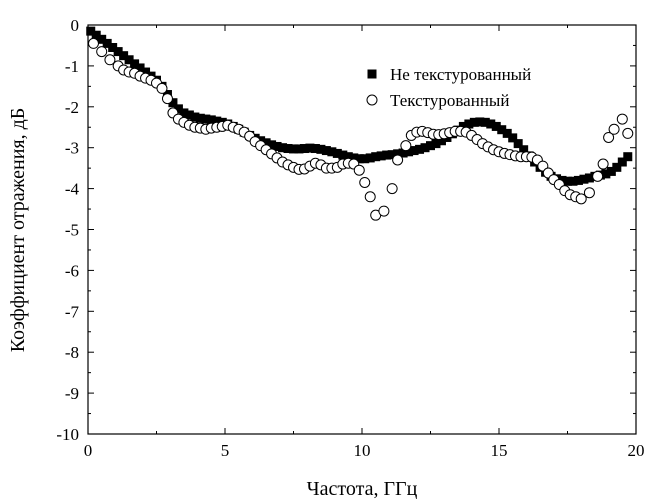 The height and width of the screenshot is (501, 649). I want to click on x-tick-label: 5, so click(225, 450).